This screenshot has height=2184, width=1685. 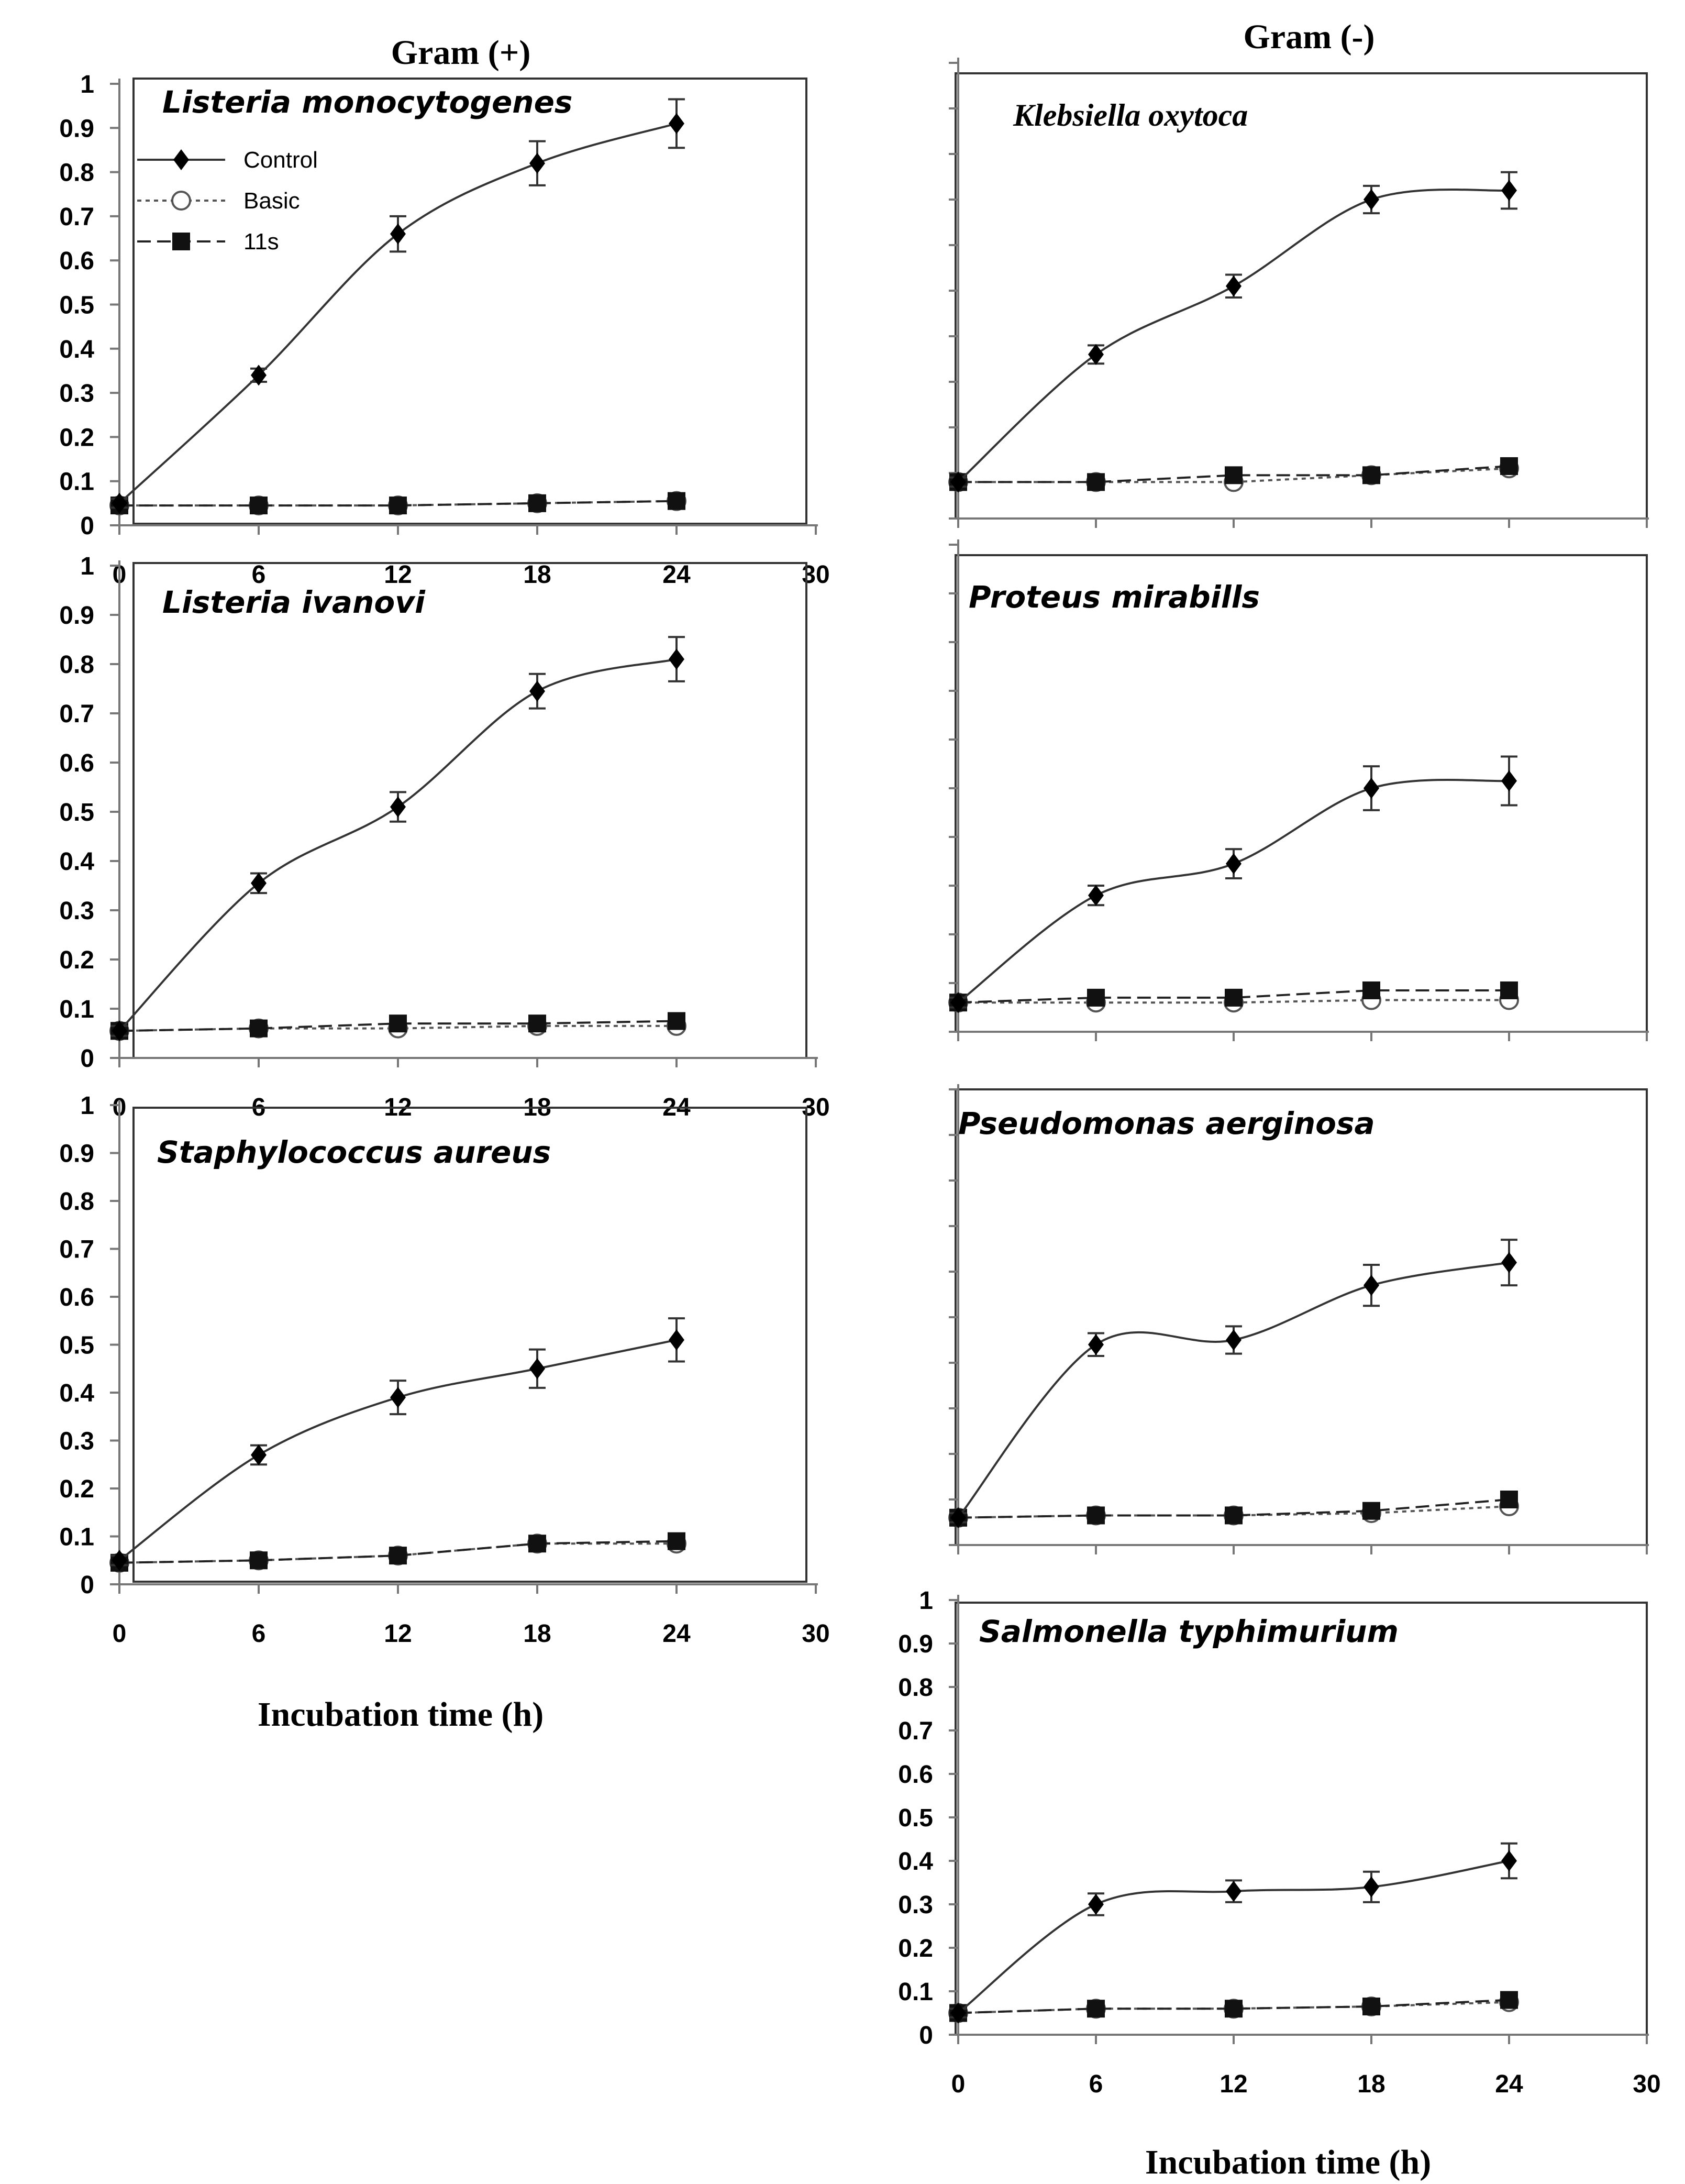 I want to click on legend-marker-basic, so click(x=181, y=201).